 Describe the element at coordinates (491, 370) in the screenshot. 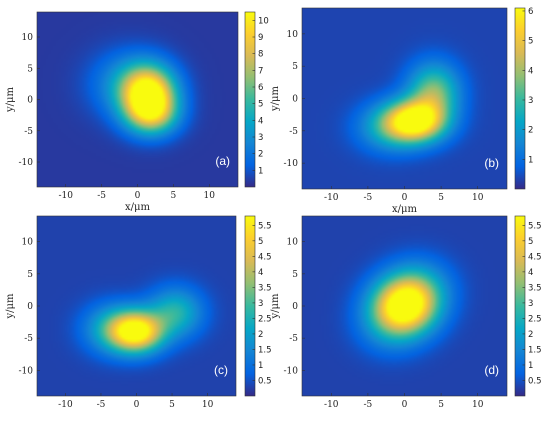

I see `panel-label: (d)` at that location.